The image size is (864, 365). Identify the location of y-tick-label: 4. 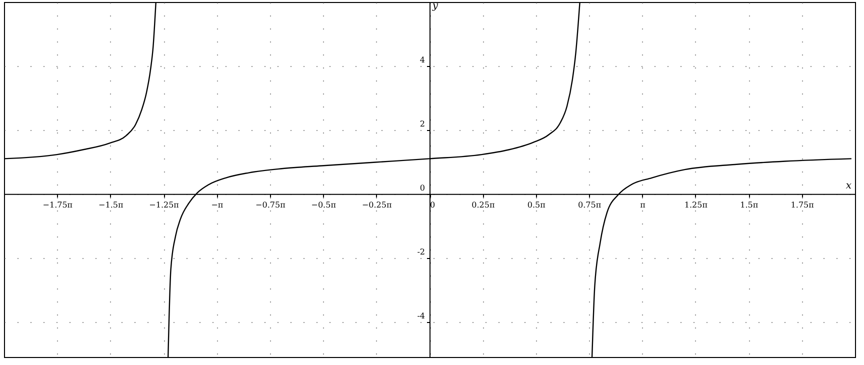
(422, 59).